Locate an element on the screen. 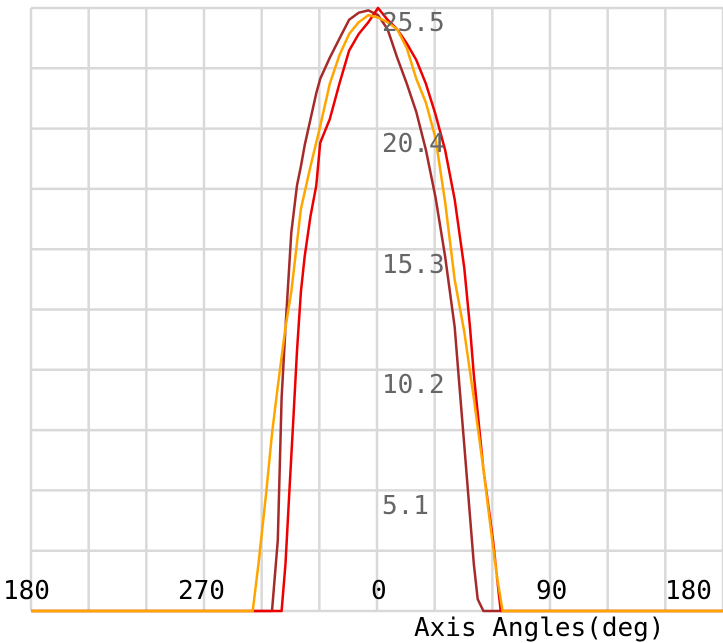 This screenshot has width=723, height=643. x-tick-label: 90 is located at coordinates (551, 591).